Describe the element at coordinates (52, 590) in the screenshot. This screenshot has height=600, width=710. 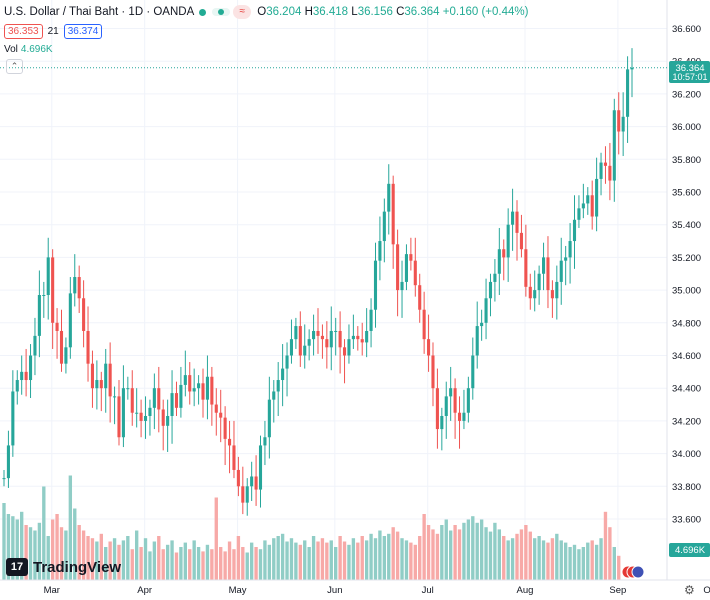
I see `time-tick-label: Mar` at that location.